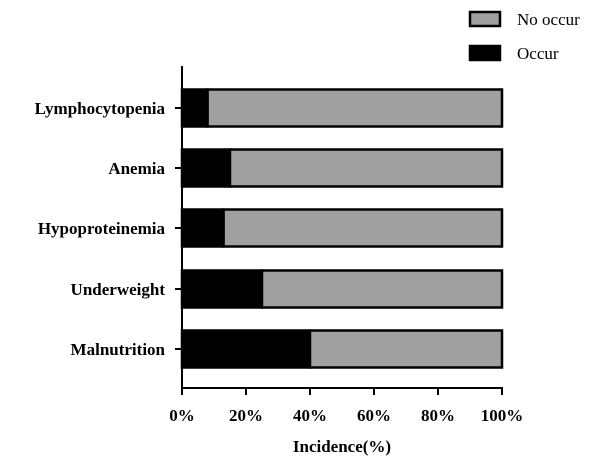  I want to click on bar-no-occur-hypoproteinemia, so click(363, 228).